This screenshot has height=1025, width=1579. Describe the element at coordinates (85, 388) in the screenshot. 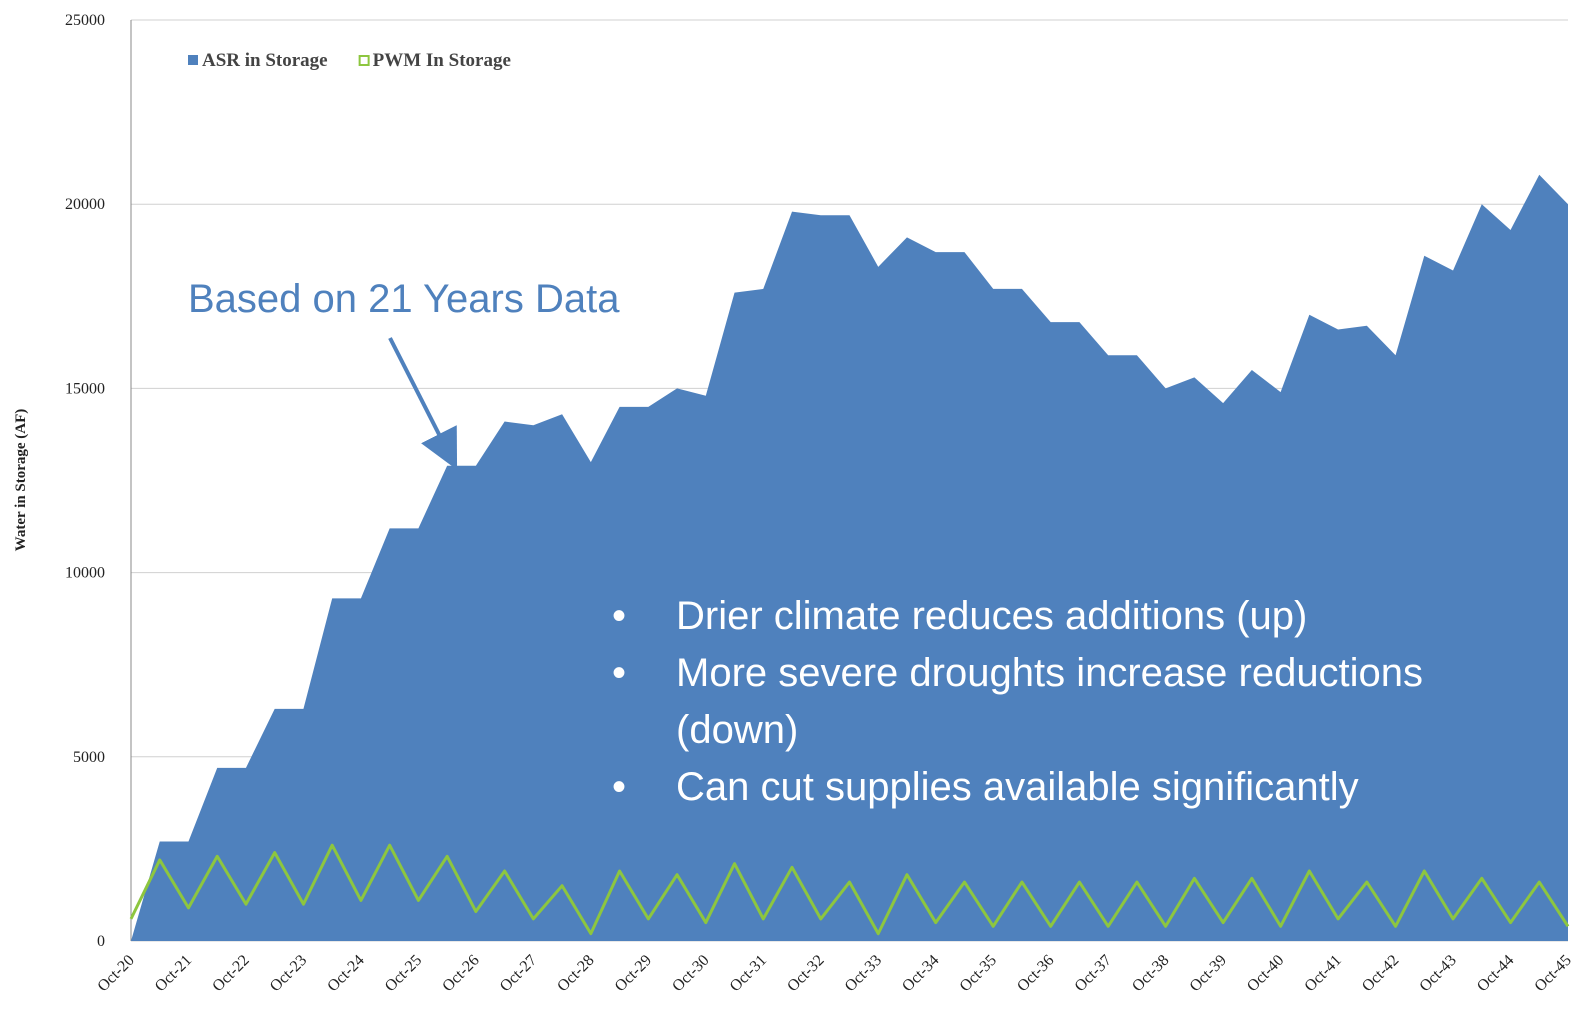

I see `y-tick-label: 15000` at that location.